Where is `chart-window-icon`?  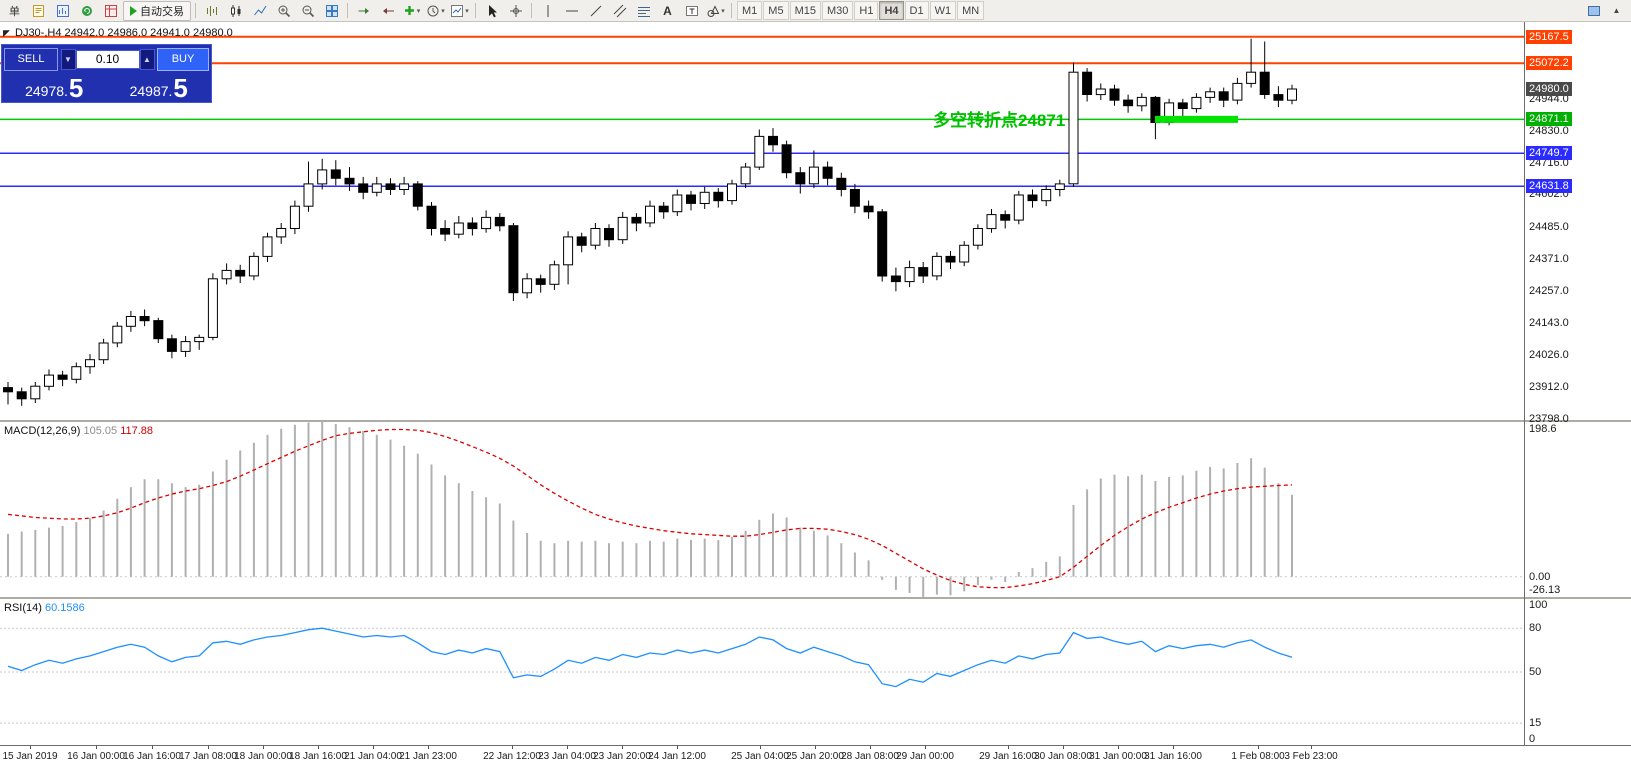
chart-window-icon is located at coordinates (62, 11).